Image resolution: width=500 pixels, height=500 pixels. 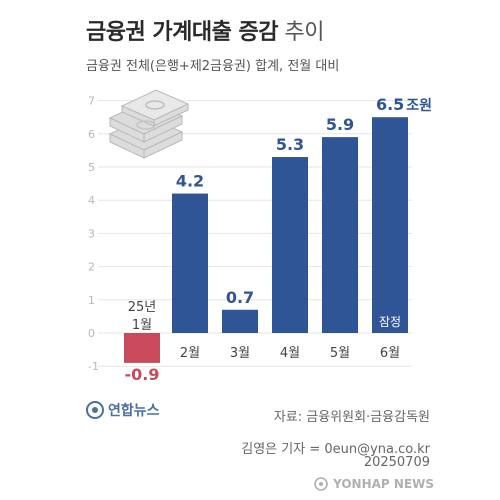 I want to click on money-stack-icon, so click(x=149, y=124).